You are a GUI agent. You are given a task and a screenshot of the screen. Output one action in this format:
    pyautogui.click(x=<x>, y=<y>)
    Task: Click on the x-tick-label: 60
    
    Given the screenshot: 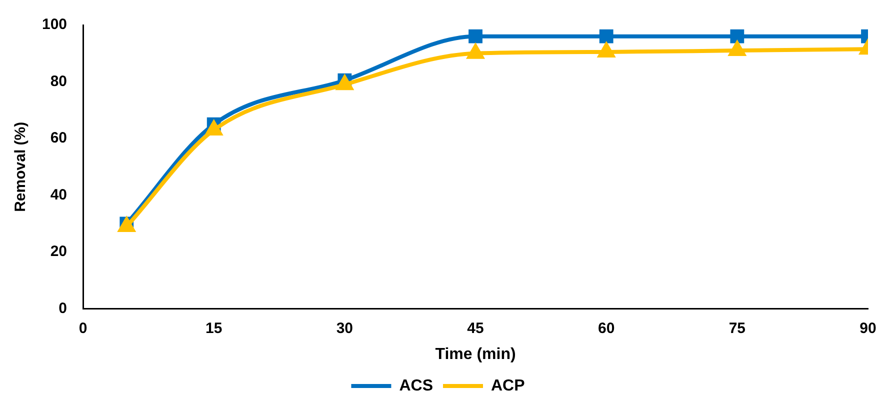 What is the action you would take?
    pyautogui.click(x=606, y=328)
    